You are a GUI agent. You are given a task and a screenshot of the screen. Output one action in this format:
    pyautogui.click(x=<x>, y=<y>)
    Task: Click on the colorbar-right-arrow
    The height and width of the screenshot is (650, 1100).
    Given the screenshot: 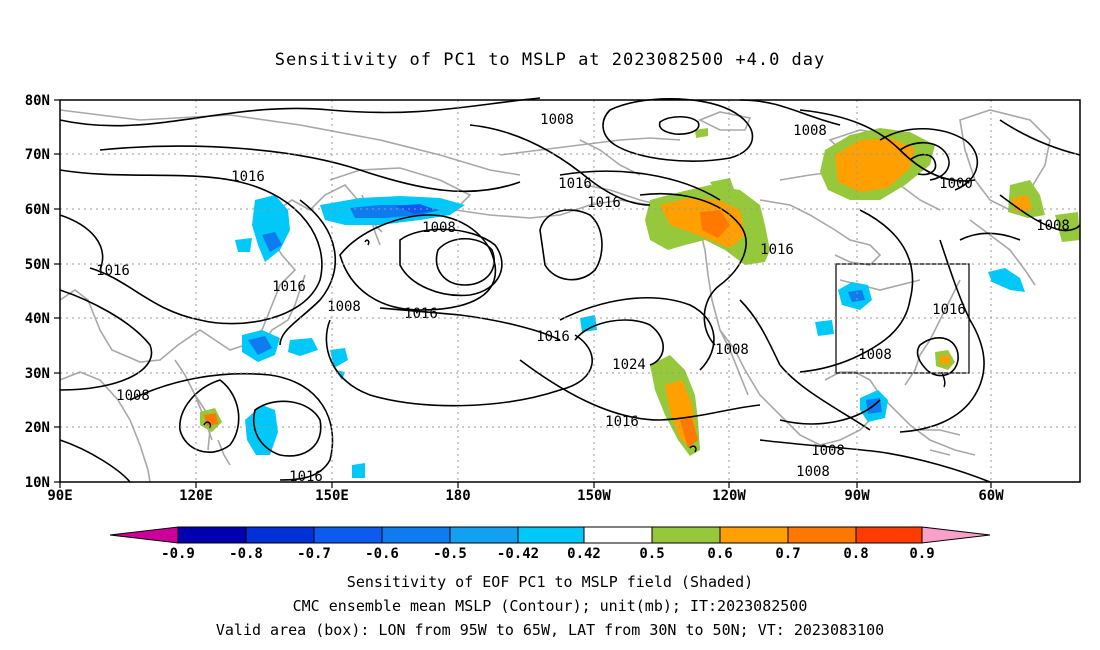 What is the action you would take?
    pyautogui.click(x=956, y=535)
    